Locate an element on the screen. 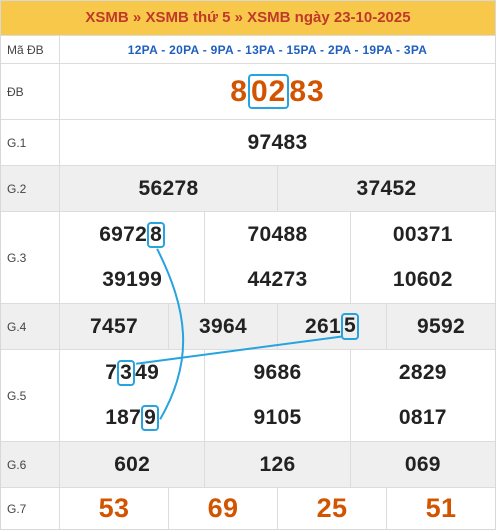 The height and width of the screenshot is (530, 496). prize-3-value: 44273 is located at coordinates (276, 280).